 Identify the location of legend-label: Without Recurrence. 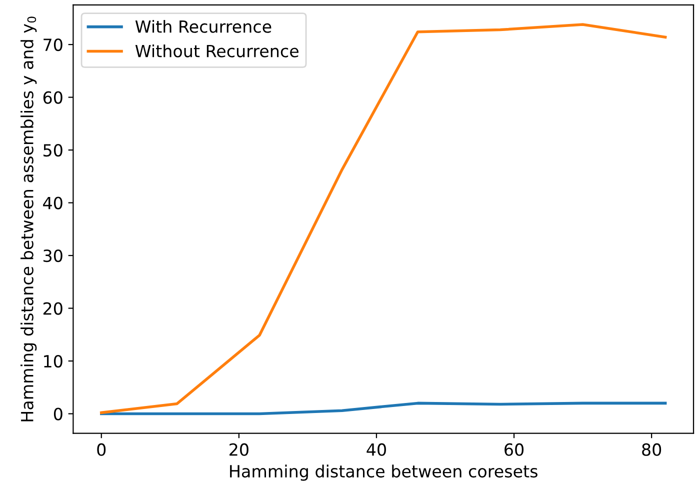
(216, 51).